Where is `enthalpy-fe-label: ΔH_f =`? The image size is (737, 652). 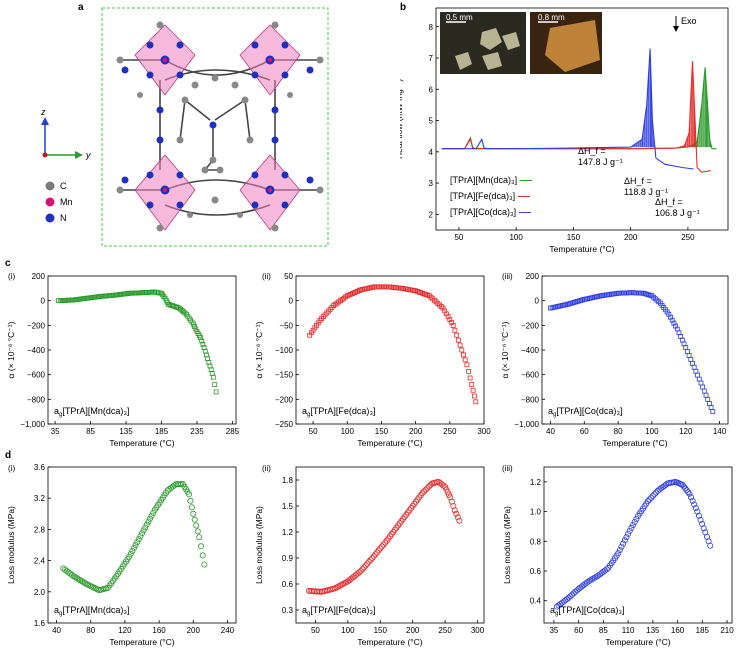
enthalpy-fe-label: ΔH_f = is located at coordinates (638, 181).